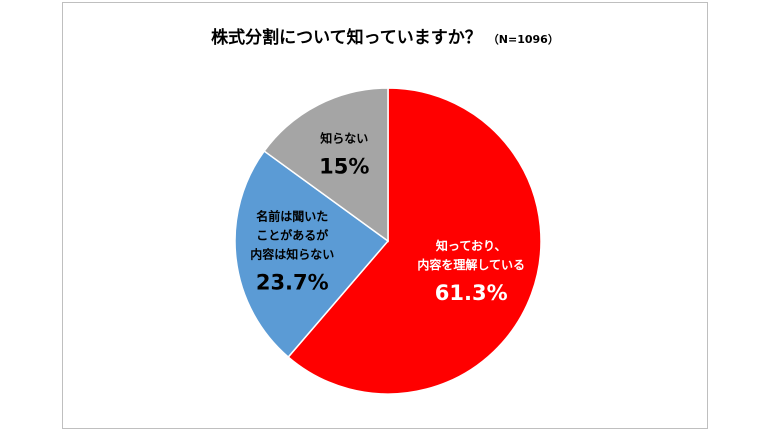 The image size is (770, 433). What do you see at coordinates (292, 235) in the screenshot?
I see `slice-2-label-line-2: ことがあるが` at bounding box center [292, 235].